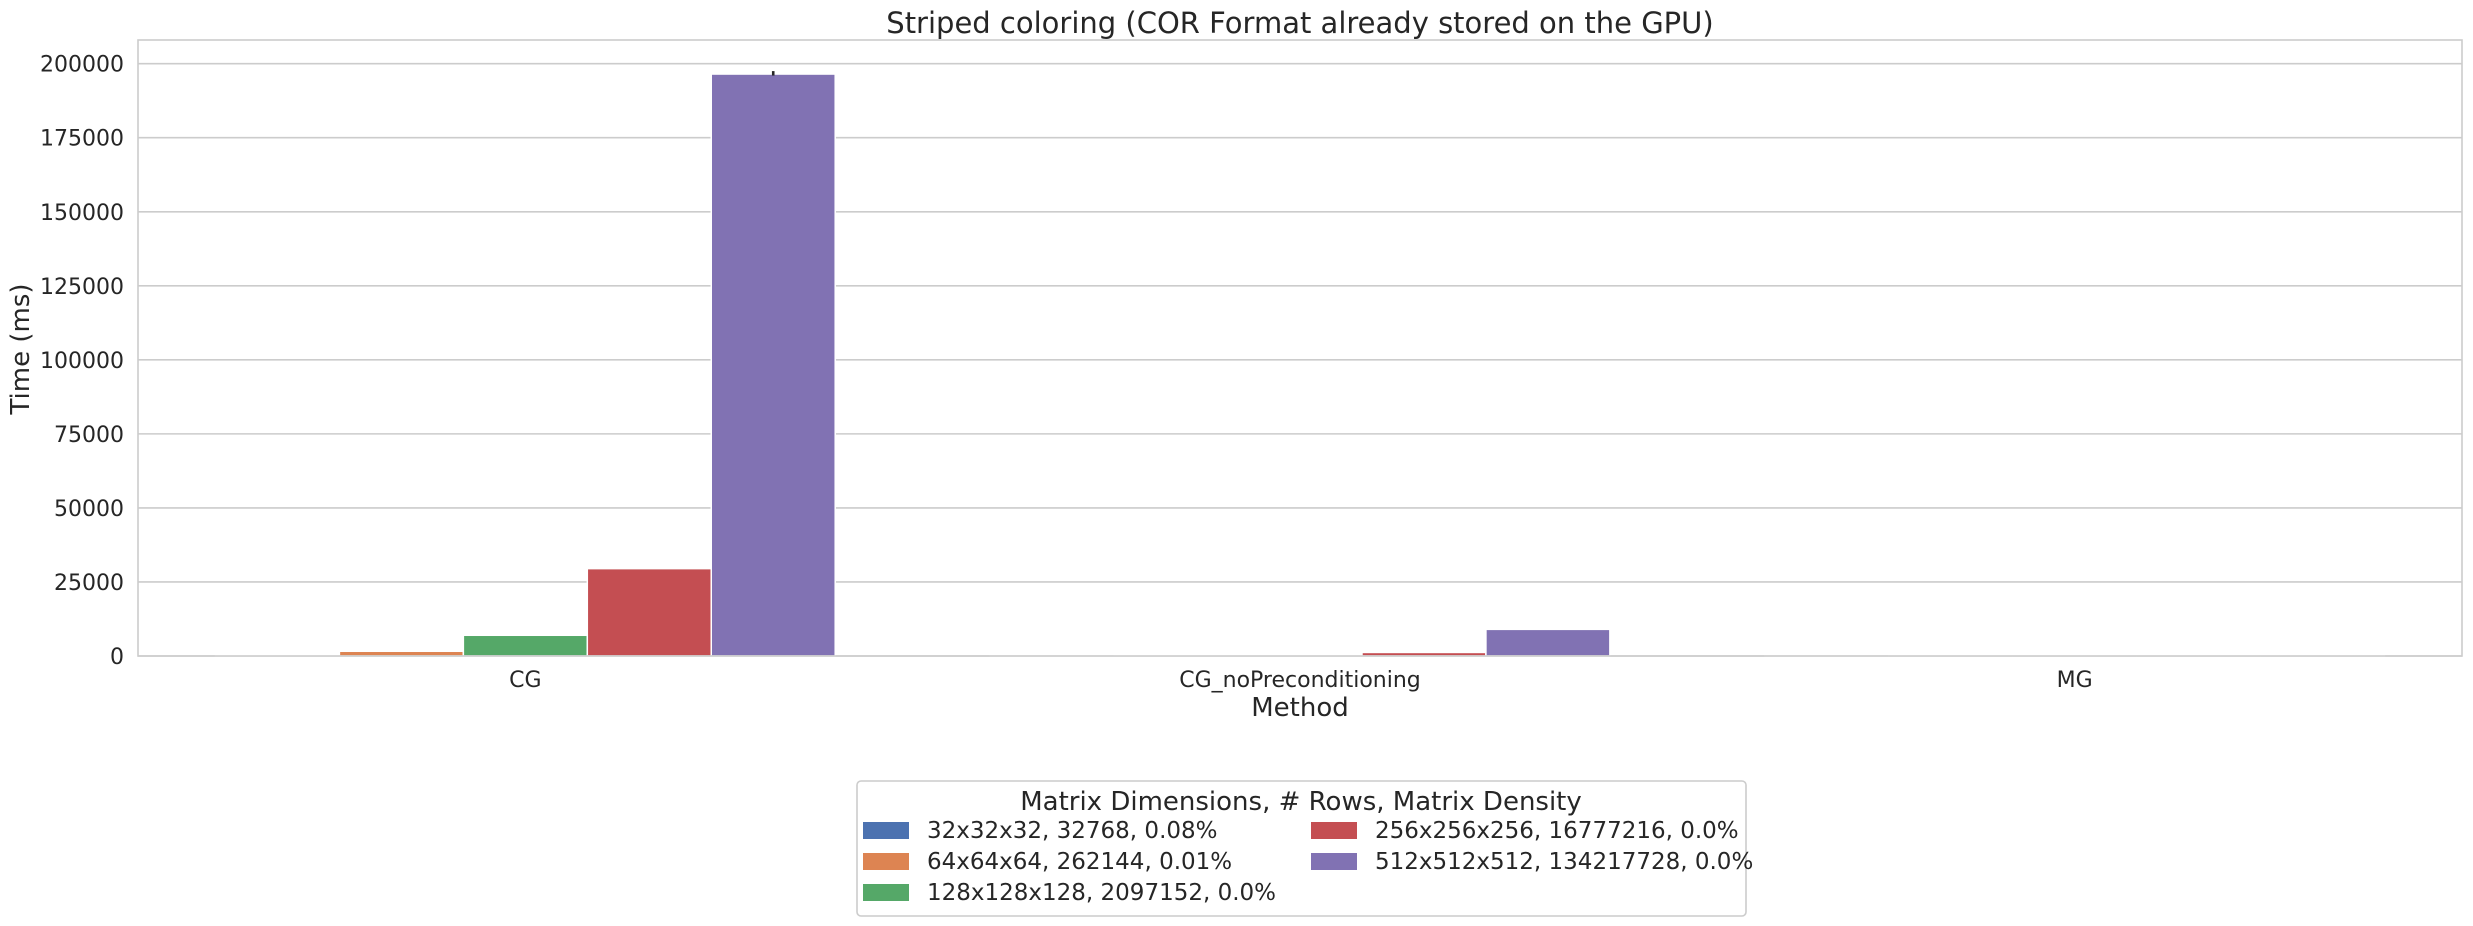 Image resolution: width=2473 pixels, height=926 pixels. Describe the element at coordinates (89, 435) in the screenshot. I see `y-tick-label: 75000` at that location.